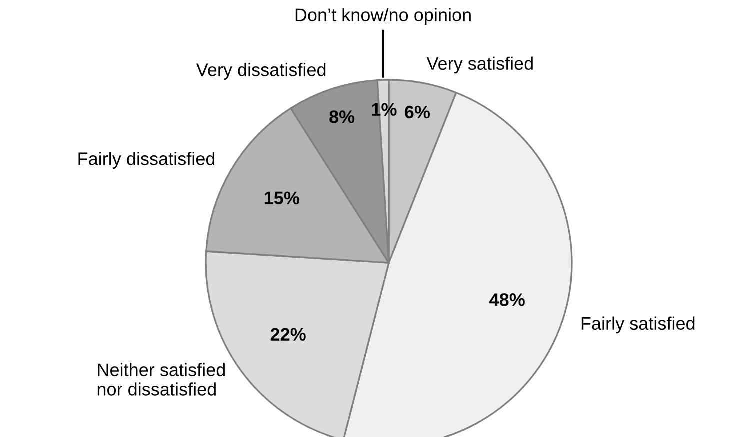  I want to click on data-label: 15%, so click(282, 198).